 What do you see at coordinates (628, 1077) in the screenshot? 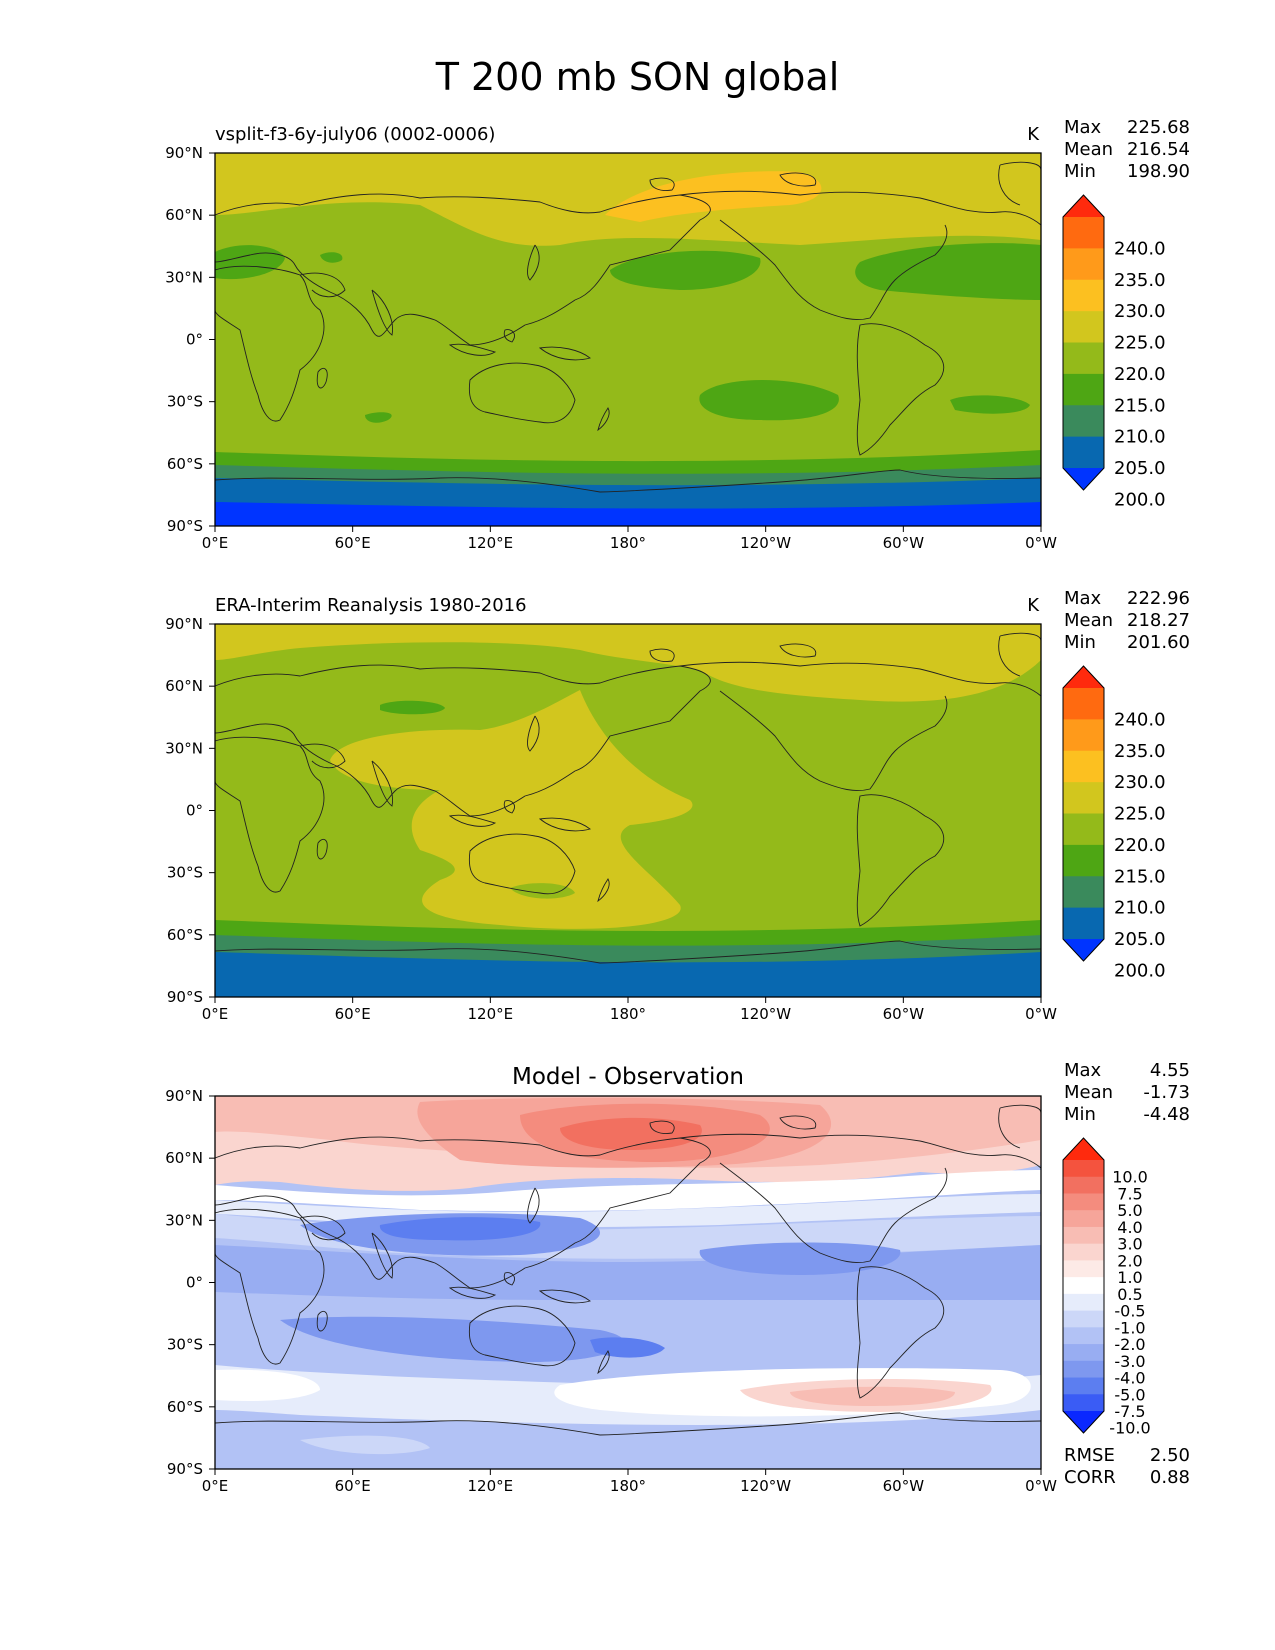
I see `panel-center-title: Model - Observation` at bounding box center [628, 1077].